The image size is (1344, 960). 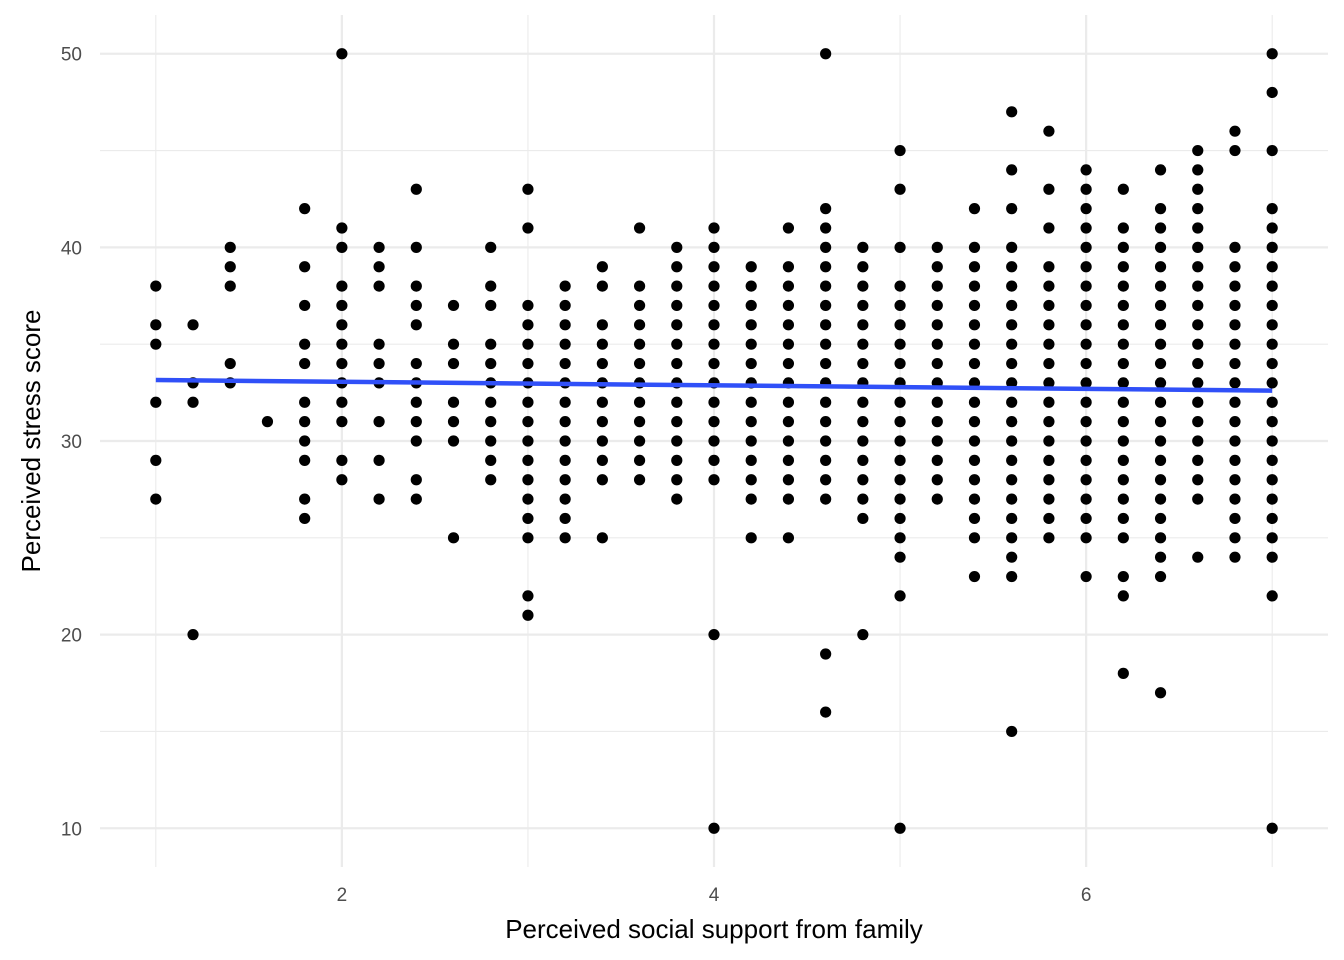 What do you see at coordinates (71, 636) in the screenshot?
I see `y-tick-label: 20` at bounding box center [71, 636].